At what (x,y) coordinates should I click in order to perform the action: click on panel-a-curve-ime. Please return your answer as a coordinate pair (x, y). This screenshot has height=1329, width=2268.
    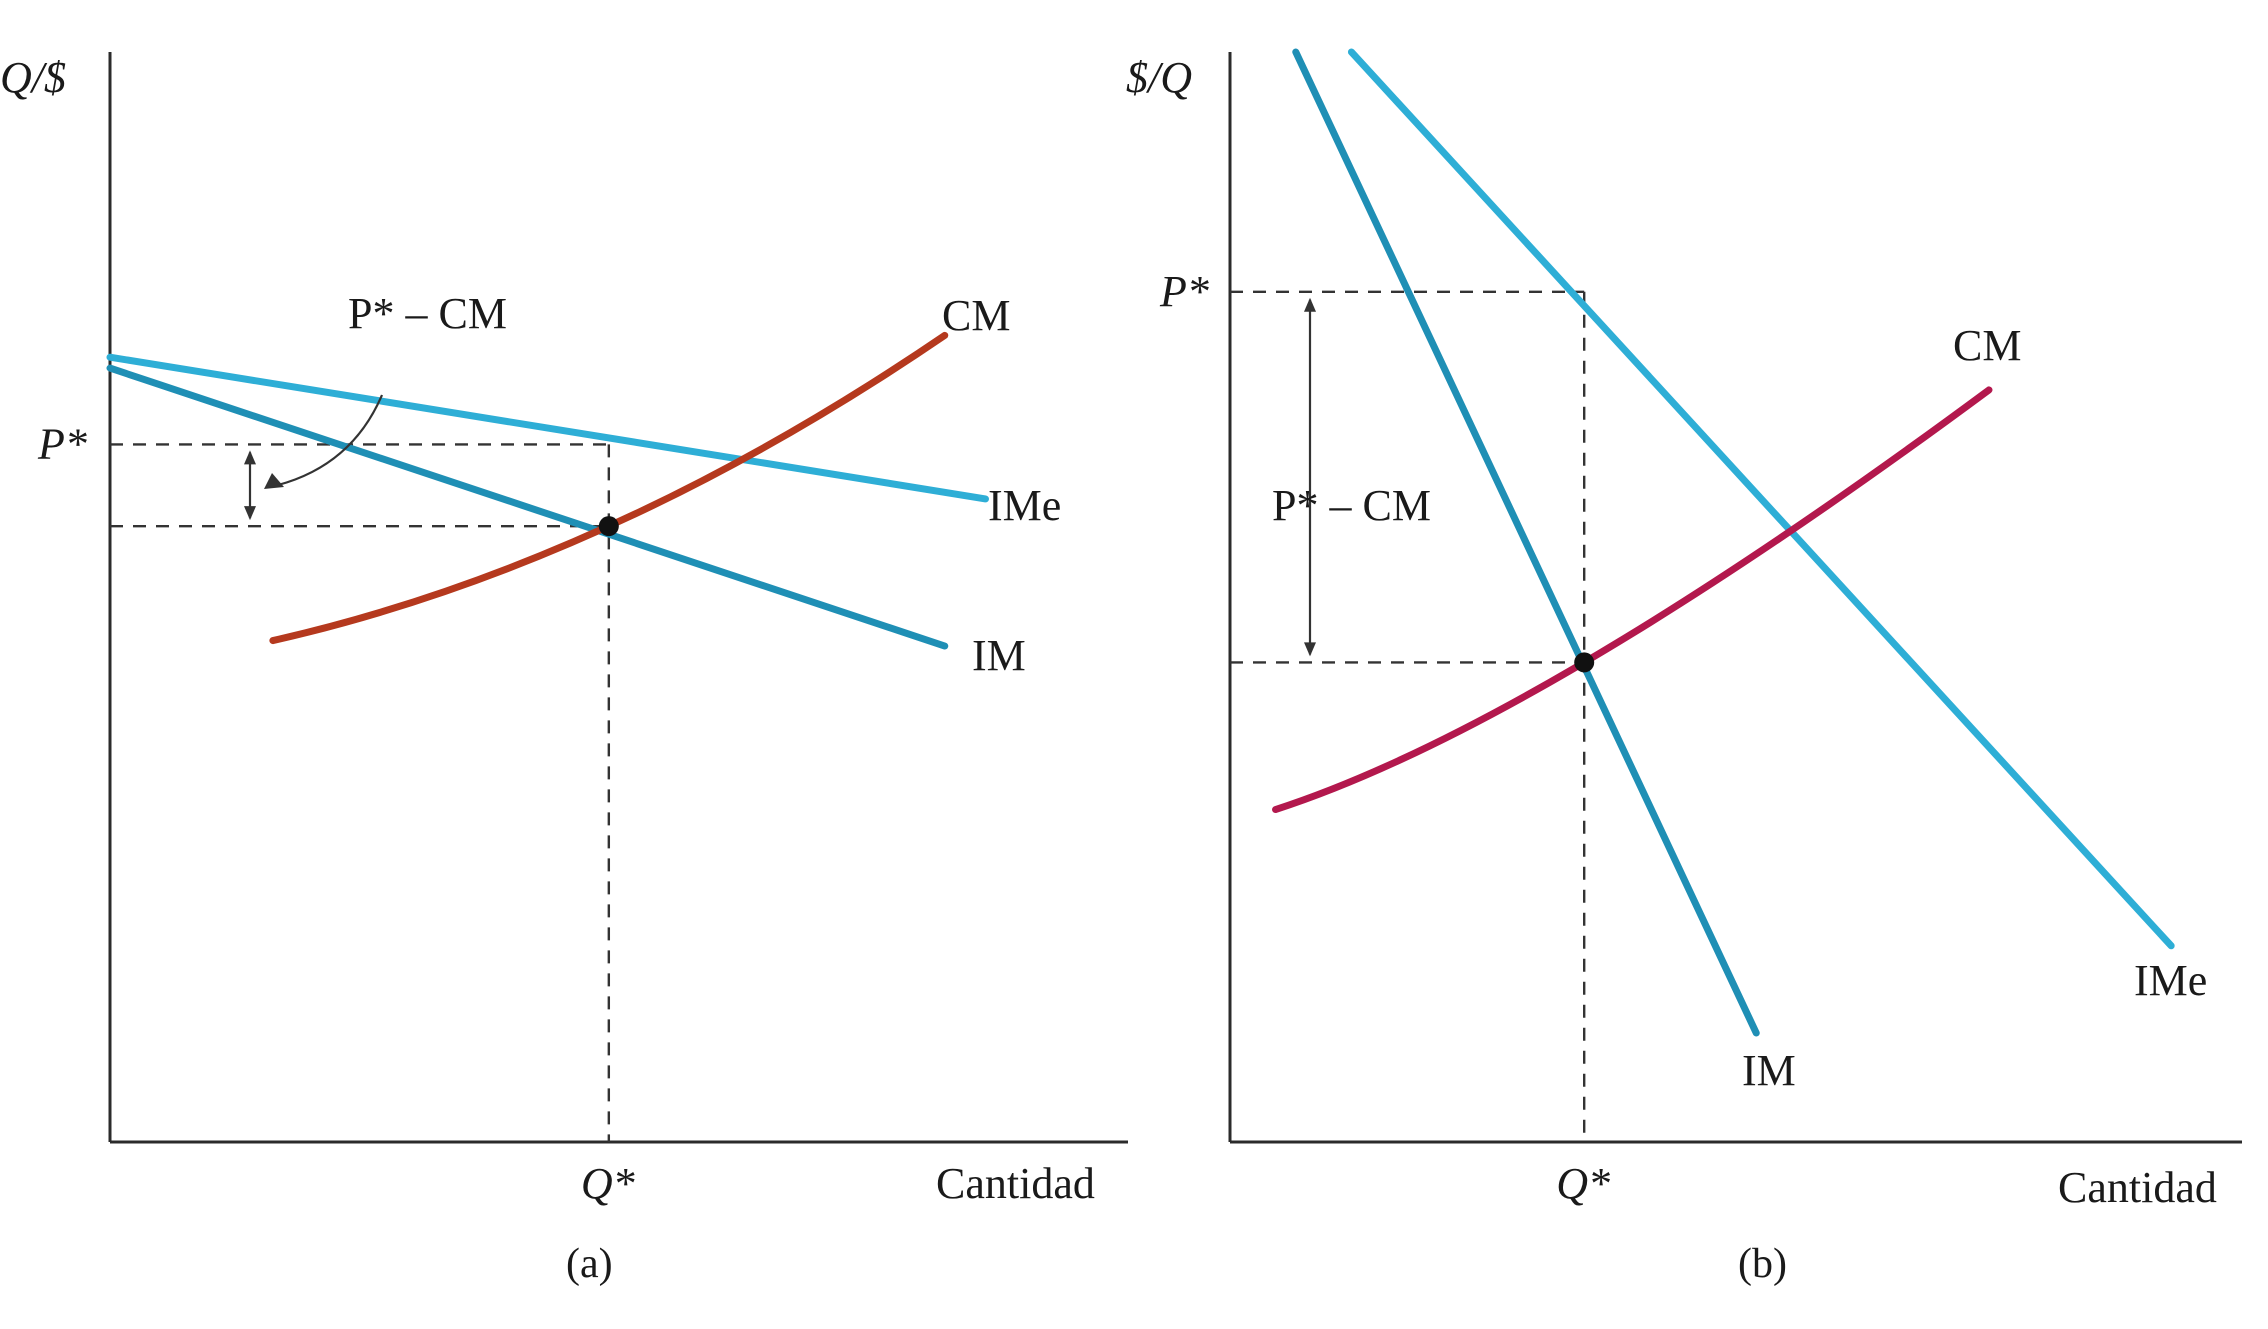
    Looking at the image, I should click on (547, 428).